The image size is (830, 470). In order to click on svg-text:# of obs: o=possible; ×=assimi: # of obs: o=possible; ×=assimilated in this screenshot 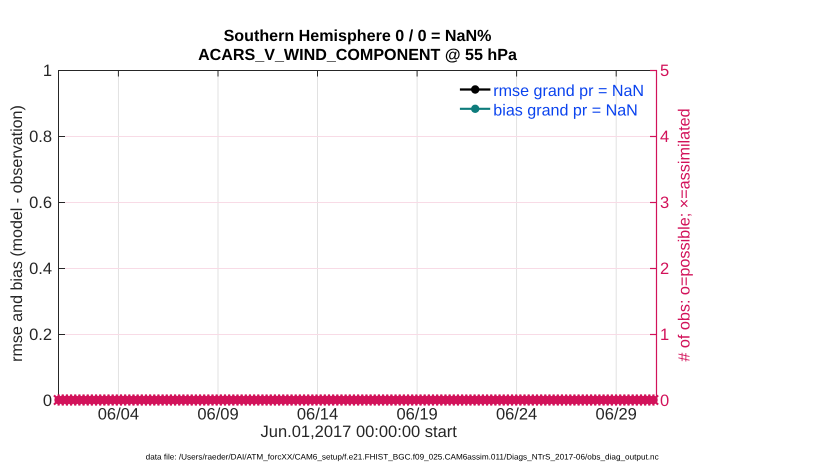, I will do `click(685, 234)`.